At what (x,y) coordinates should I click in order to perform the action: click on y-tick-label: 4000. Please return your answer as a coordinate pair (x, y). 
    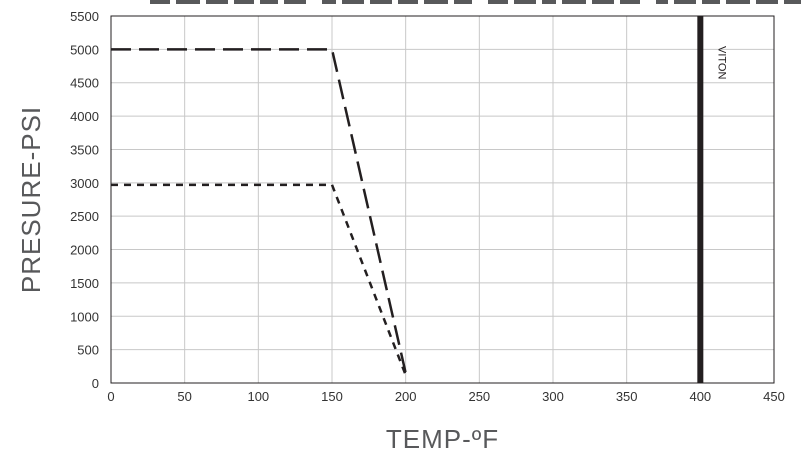
    Looking at the image, I should click on (84, 116).